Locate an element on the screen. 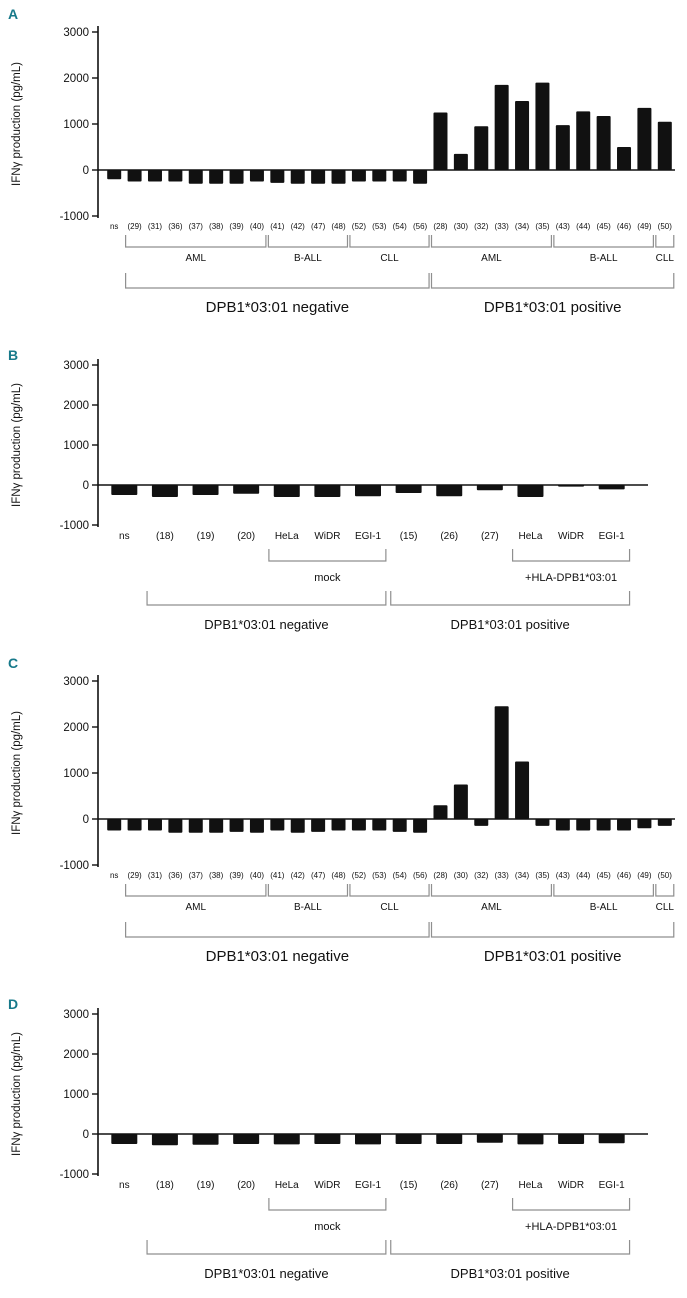 The image size is (687, 1298). x-tick-label: (53) is located at coordinates (379, 875).